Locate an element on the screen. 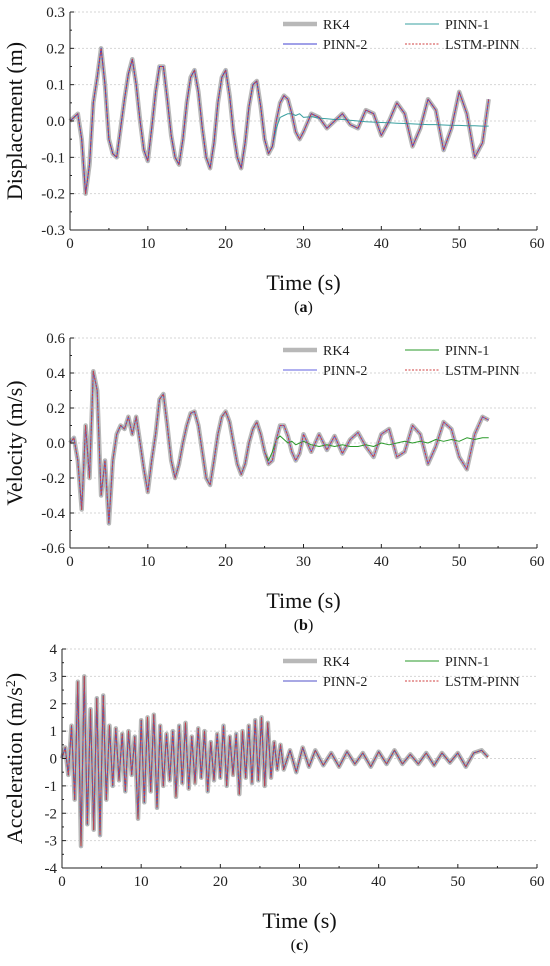 The height and width of the screenshot is (966, 550). y-axis-title: Displacement (m) is located at coordinates (14, 121).